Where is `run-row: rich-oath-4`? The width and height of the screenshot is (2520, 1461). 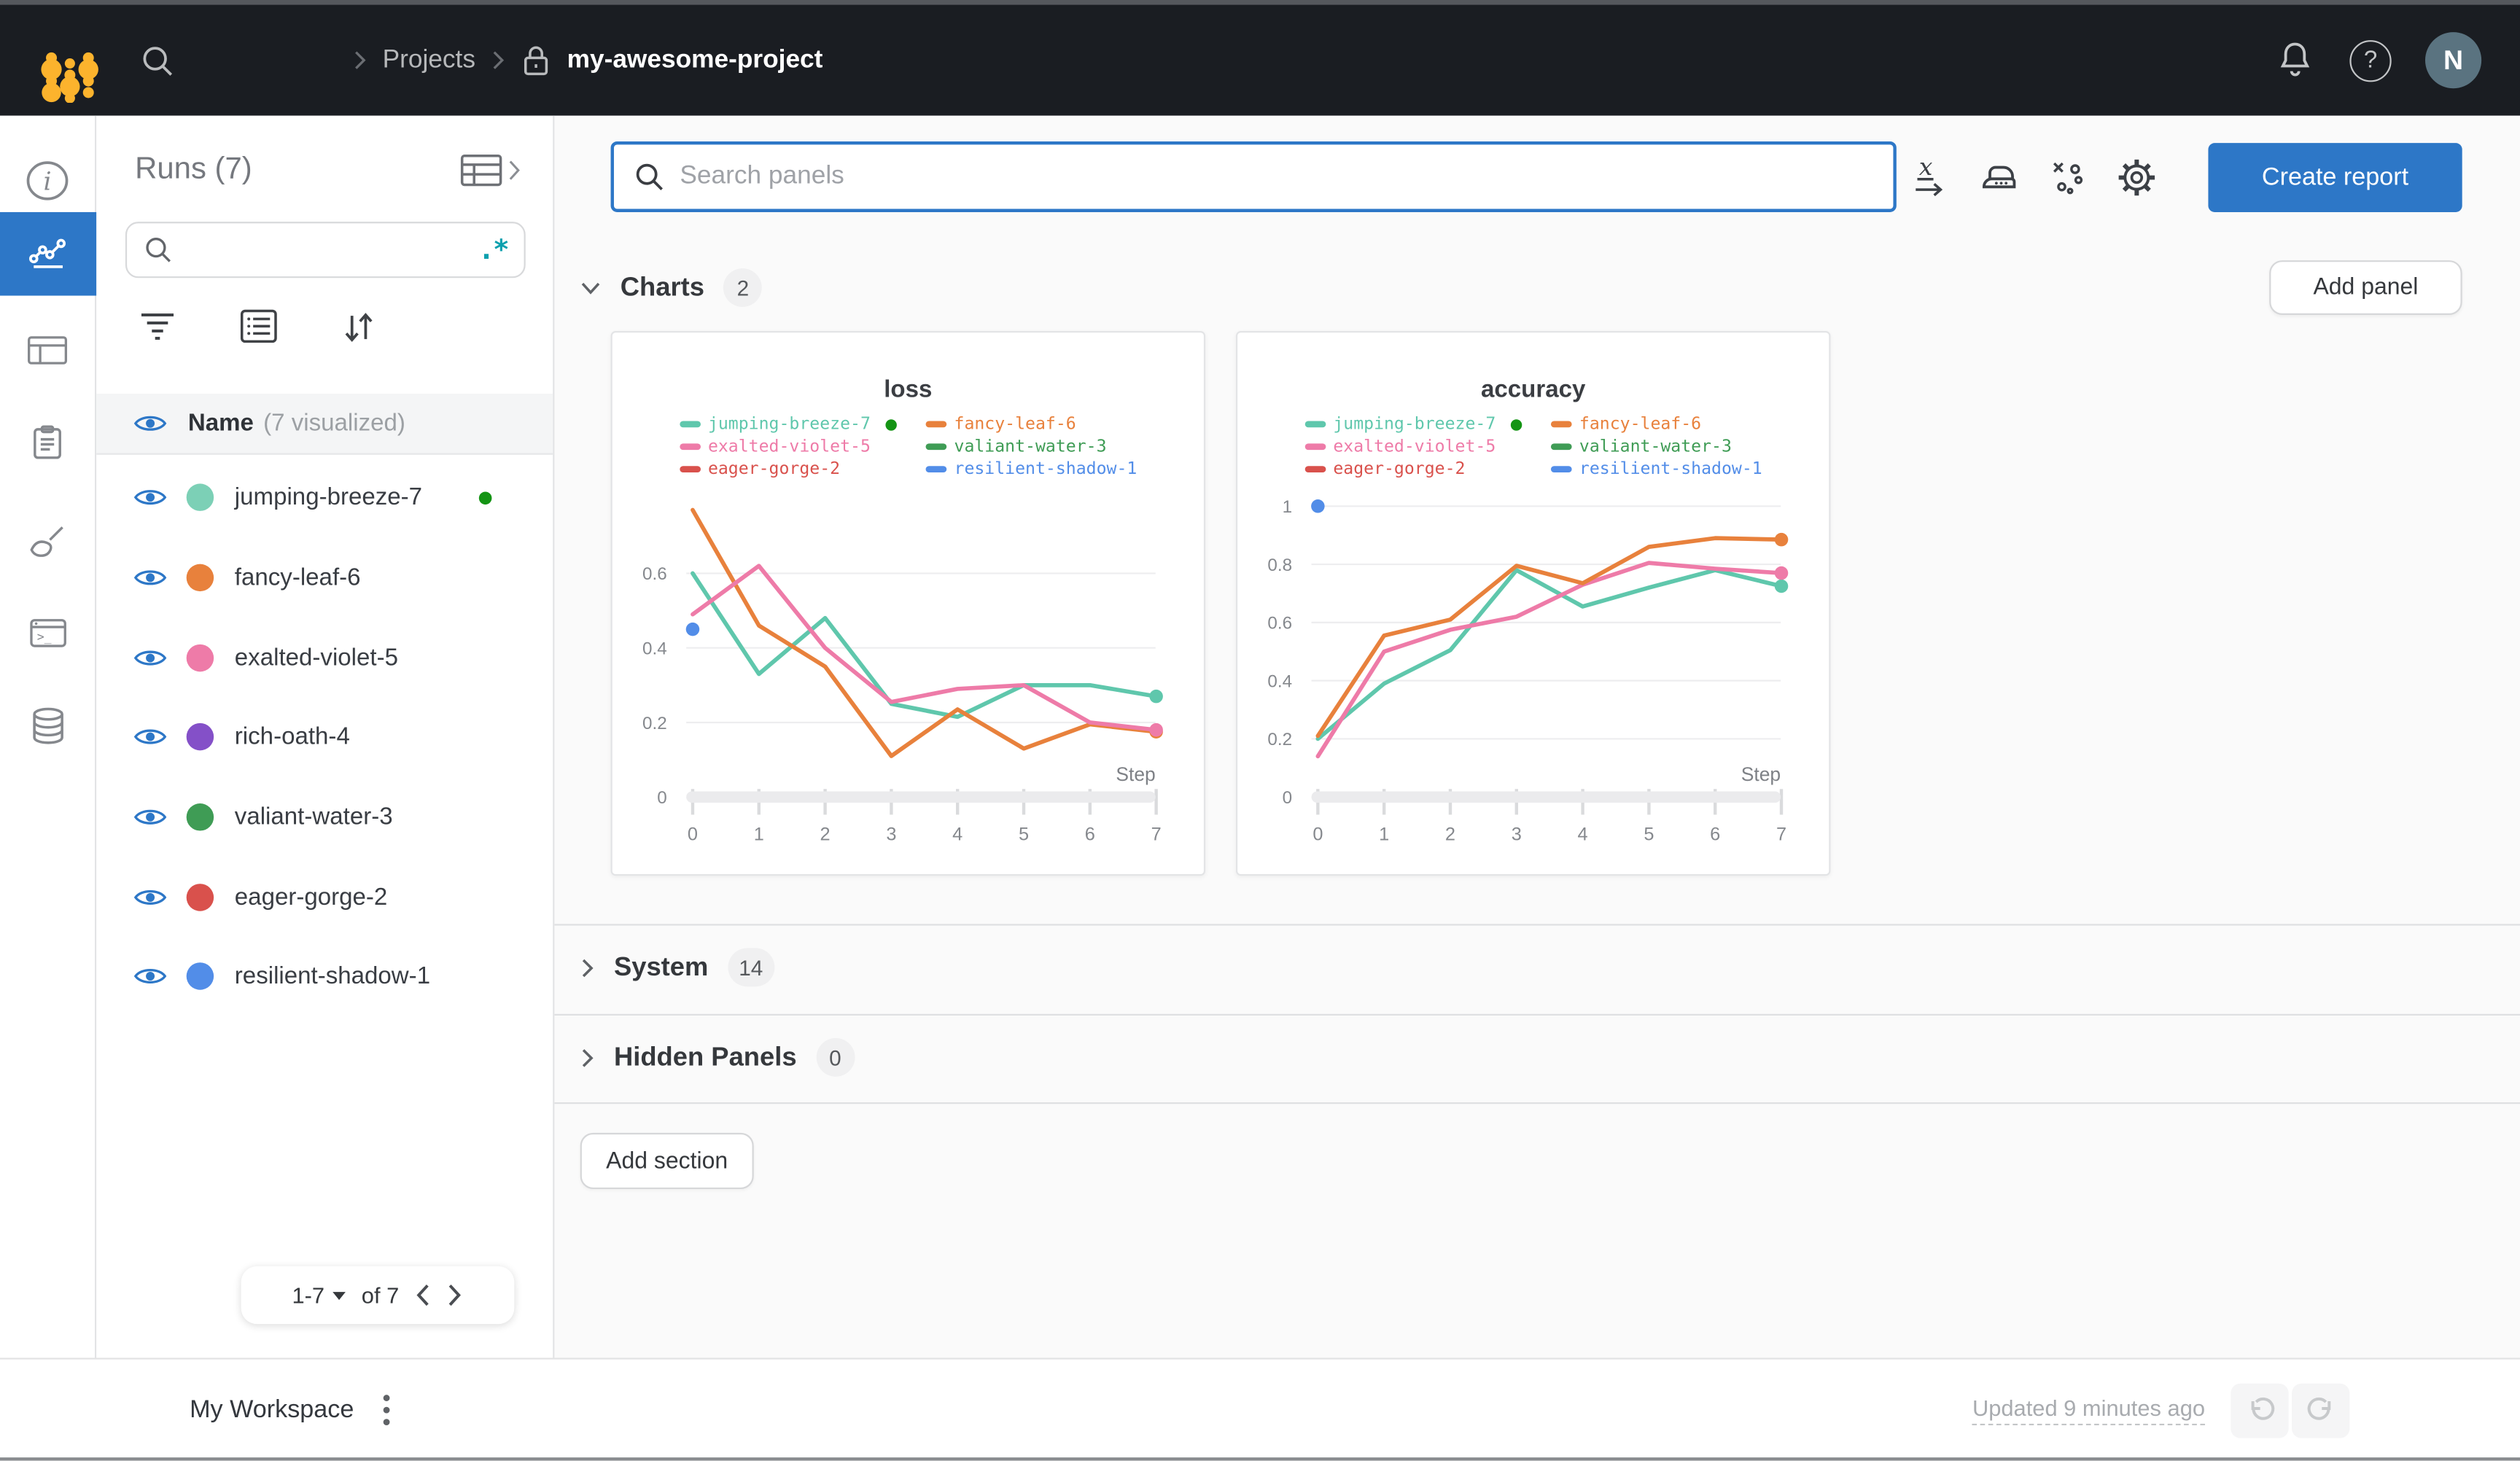
run-row: rich-oath-4 is located at coordinates (324, 738).